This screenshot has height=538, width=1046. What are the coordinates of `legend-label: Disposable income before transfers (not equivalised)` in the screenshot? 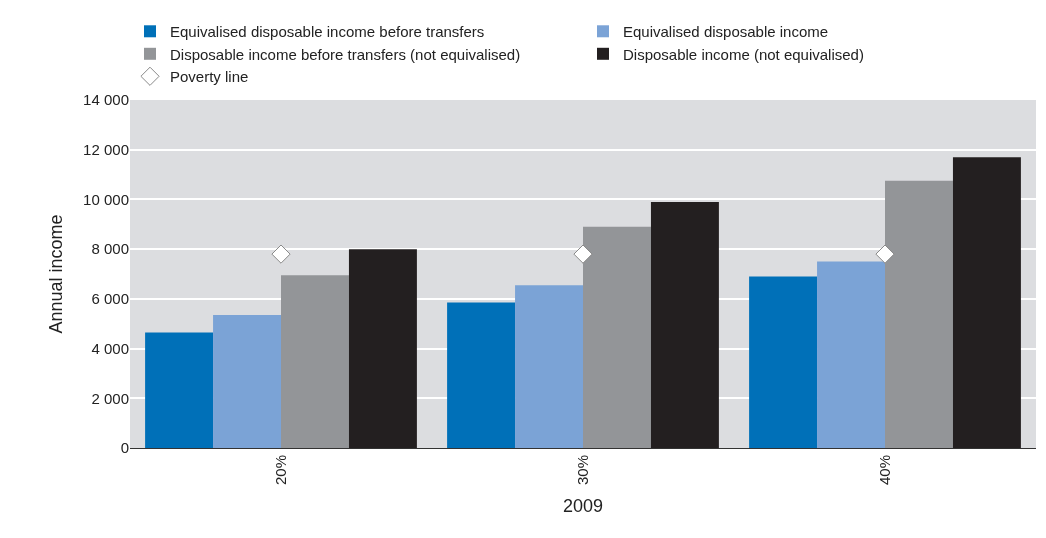 It's located at (345, 54).